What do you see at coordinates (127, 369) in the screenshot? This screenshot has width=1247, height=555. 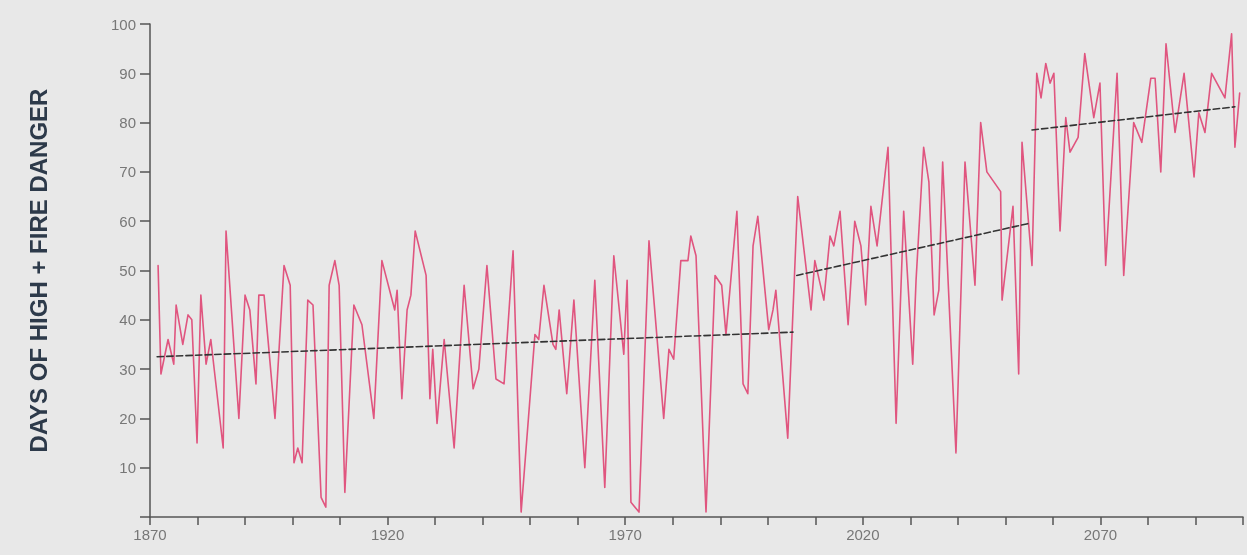 I see `y-tick-label: 30` at bounding box center [127, 369].